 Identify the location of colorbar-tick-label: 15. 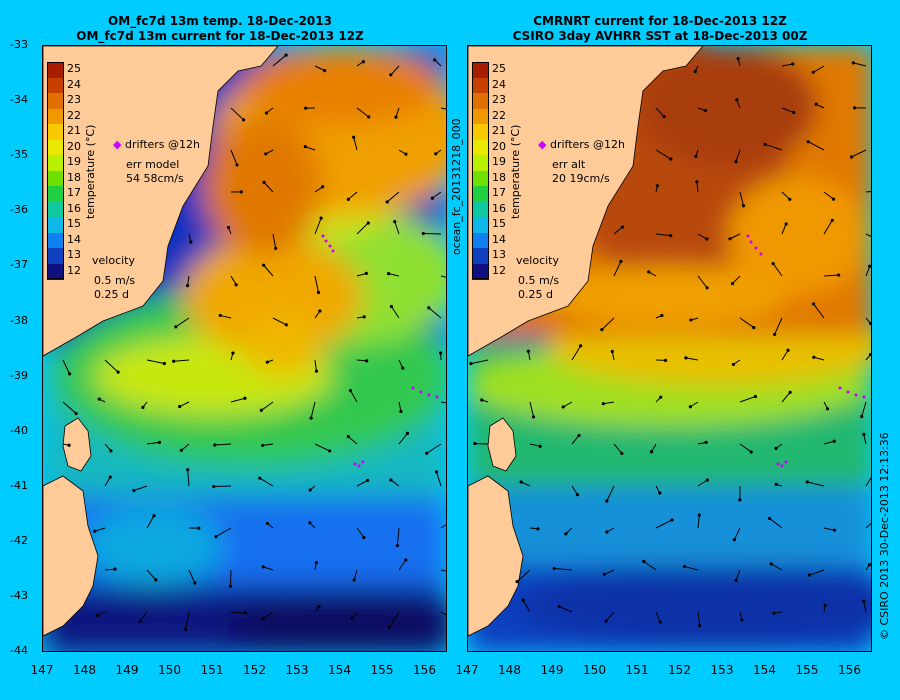
(499, 223).